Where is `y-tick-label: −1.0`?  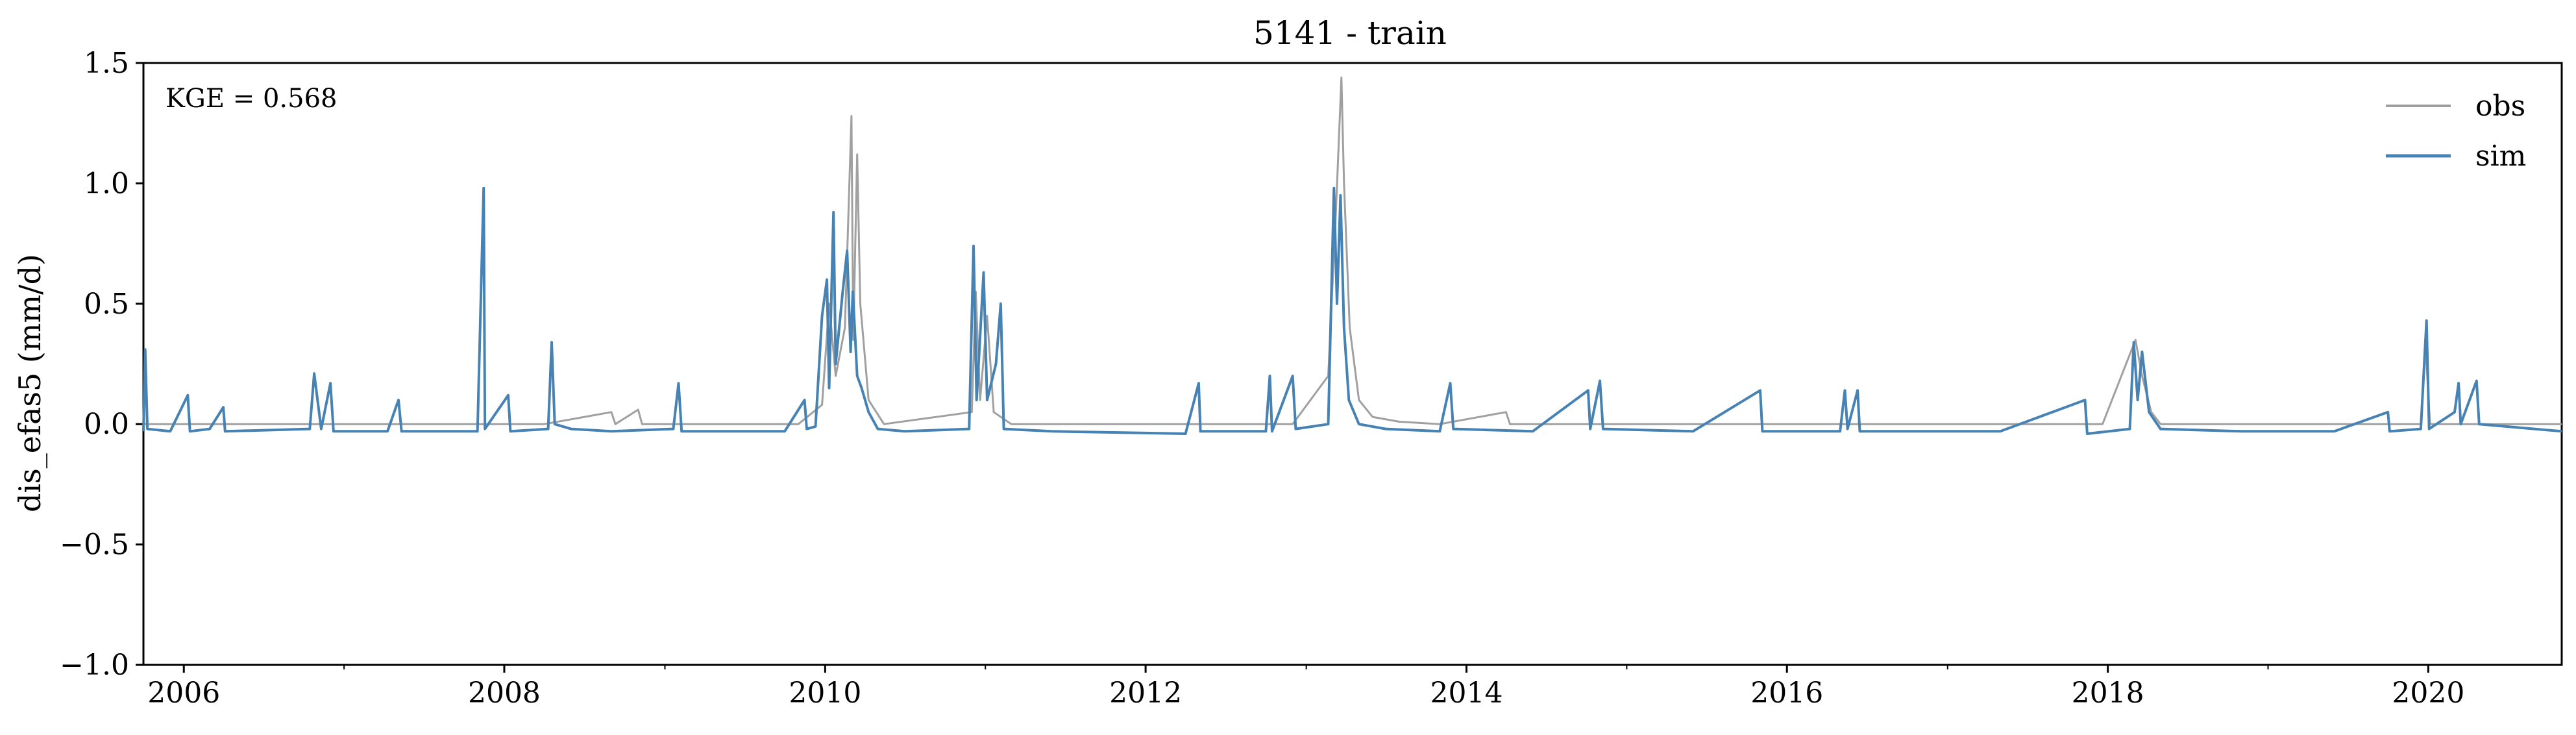 y-tick-label: −1.0 is located at coordinates (94, 665).